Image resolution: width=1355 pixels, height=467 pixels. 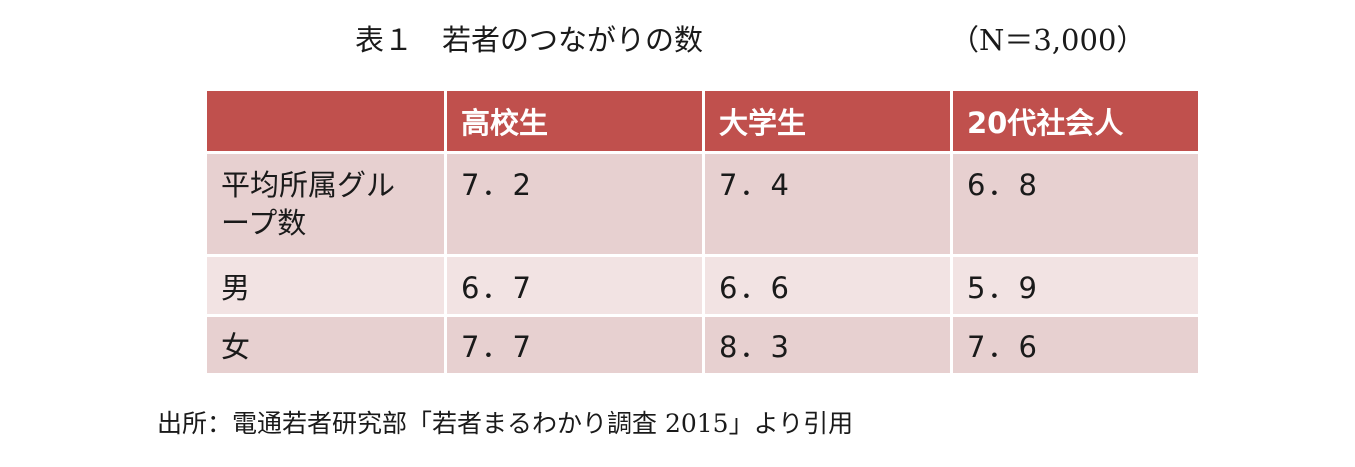 I want to click on row-label: 平均所属グループ数, so click(x=325, y=204).